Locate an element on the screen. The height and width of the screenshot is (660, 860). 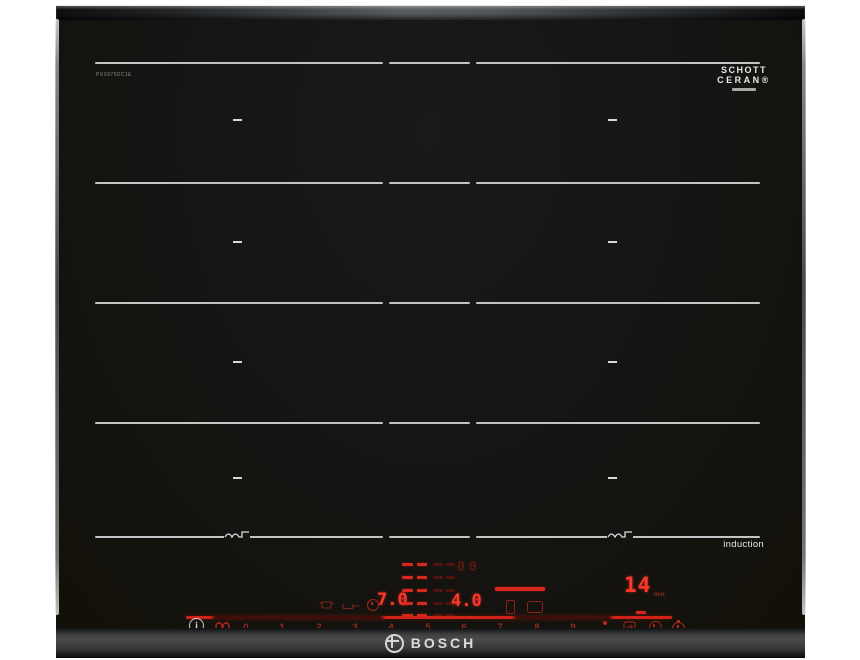
rack-icon is located at coordinates (510, 607).